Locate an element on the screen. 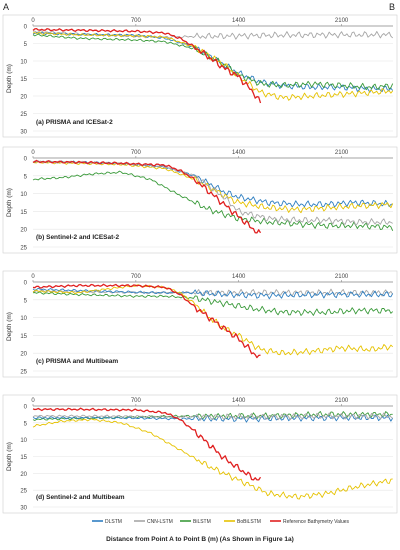 The width and height of the screenshot is (400, 550). legend-label: Reference Bathymetry Values is located at coordinates (316, 522).